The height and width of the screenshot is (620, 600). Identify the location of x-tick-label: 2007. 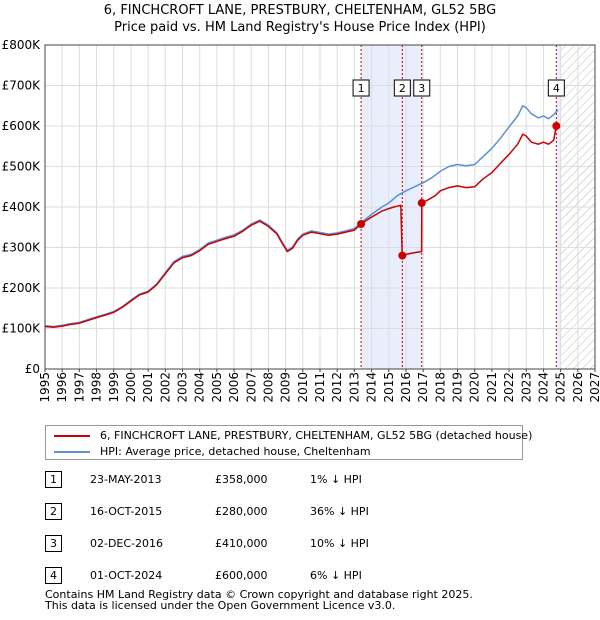
(251, 387).